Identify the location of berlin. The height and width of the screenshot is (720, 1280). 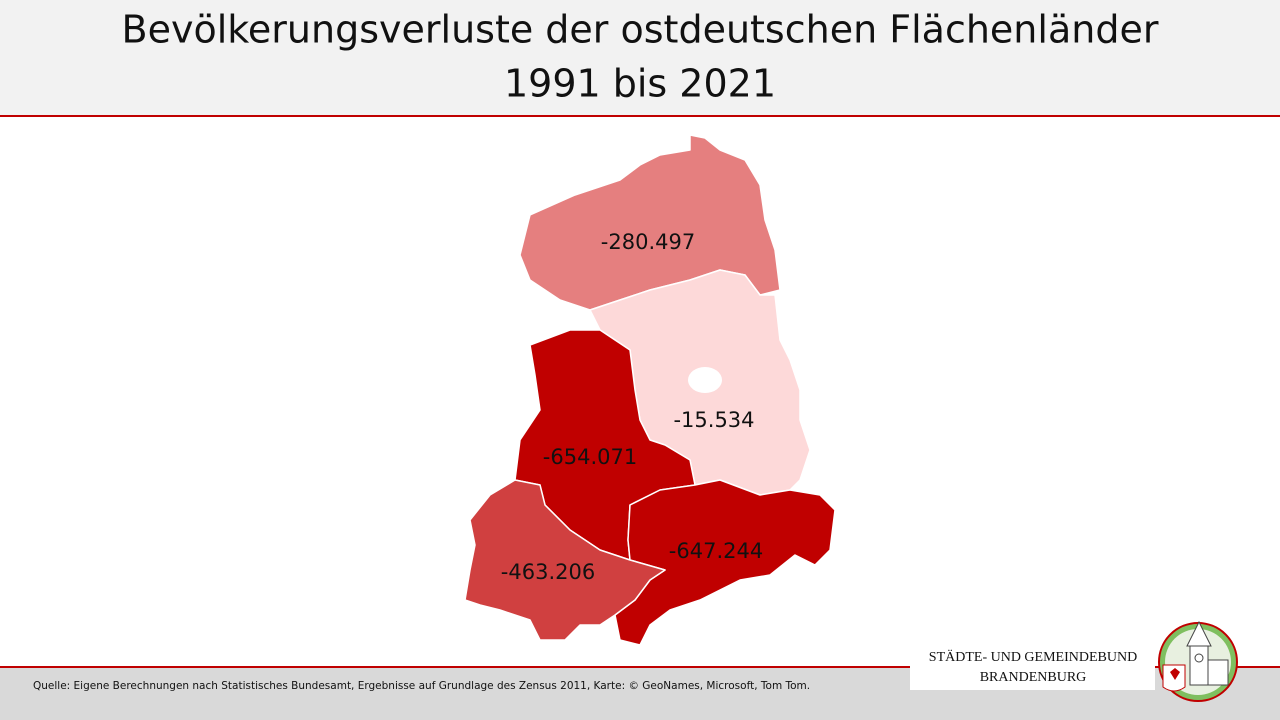
(705, 380).